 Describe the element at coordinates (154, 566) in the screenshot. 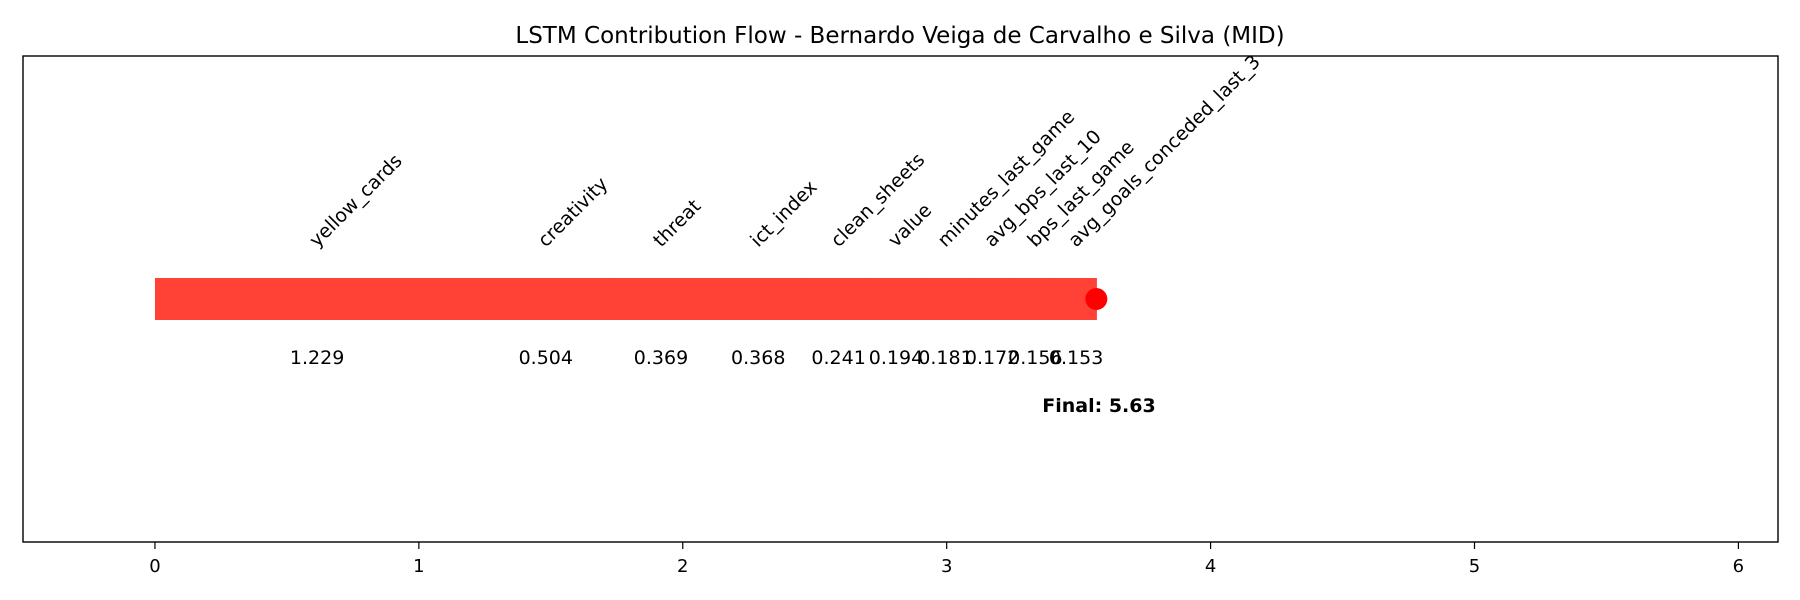

I see `x-tick-label: 0` at that location.